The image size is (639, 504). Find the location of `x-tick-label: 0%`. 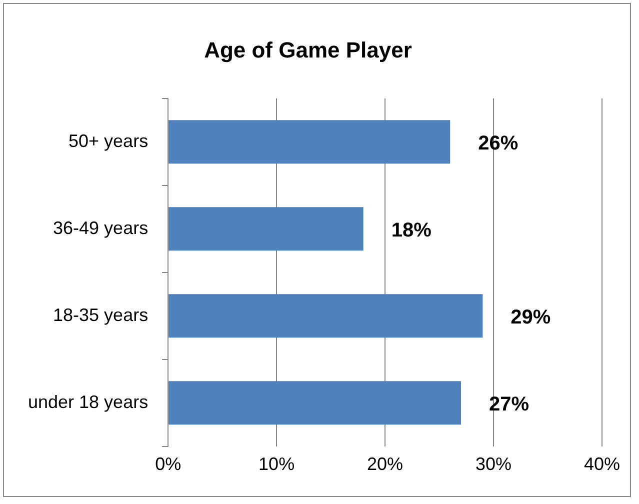

x-tick-label: 0% is located at coordinates (168, 464).